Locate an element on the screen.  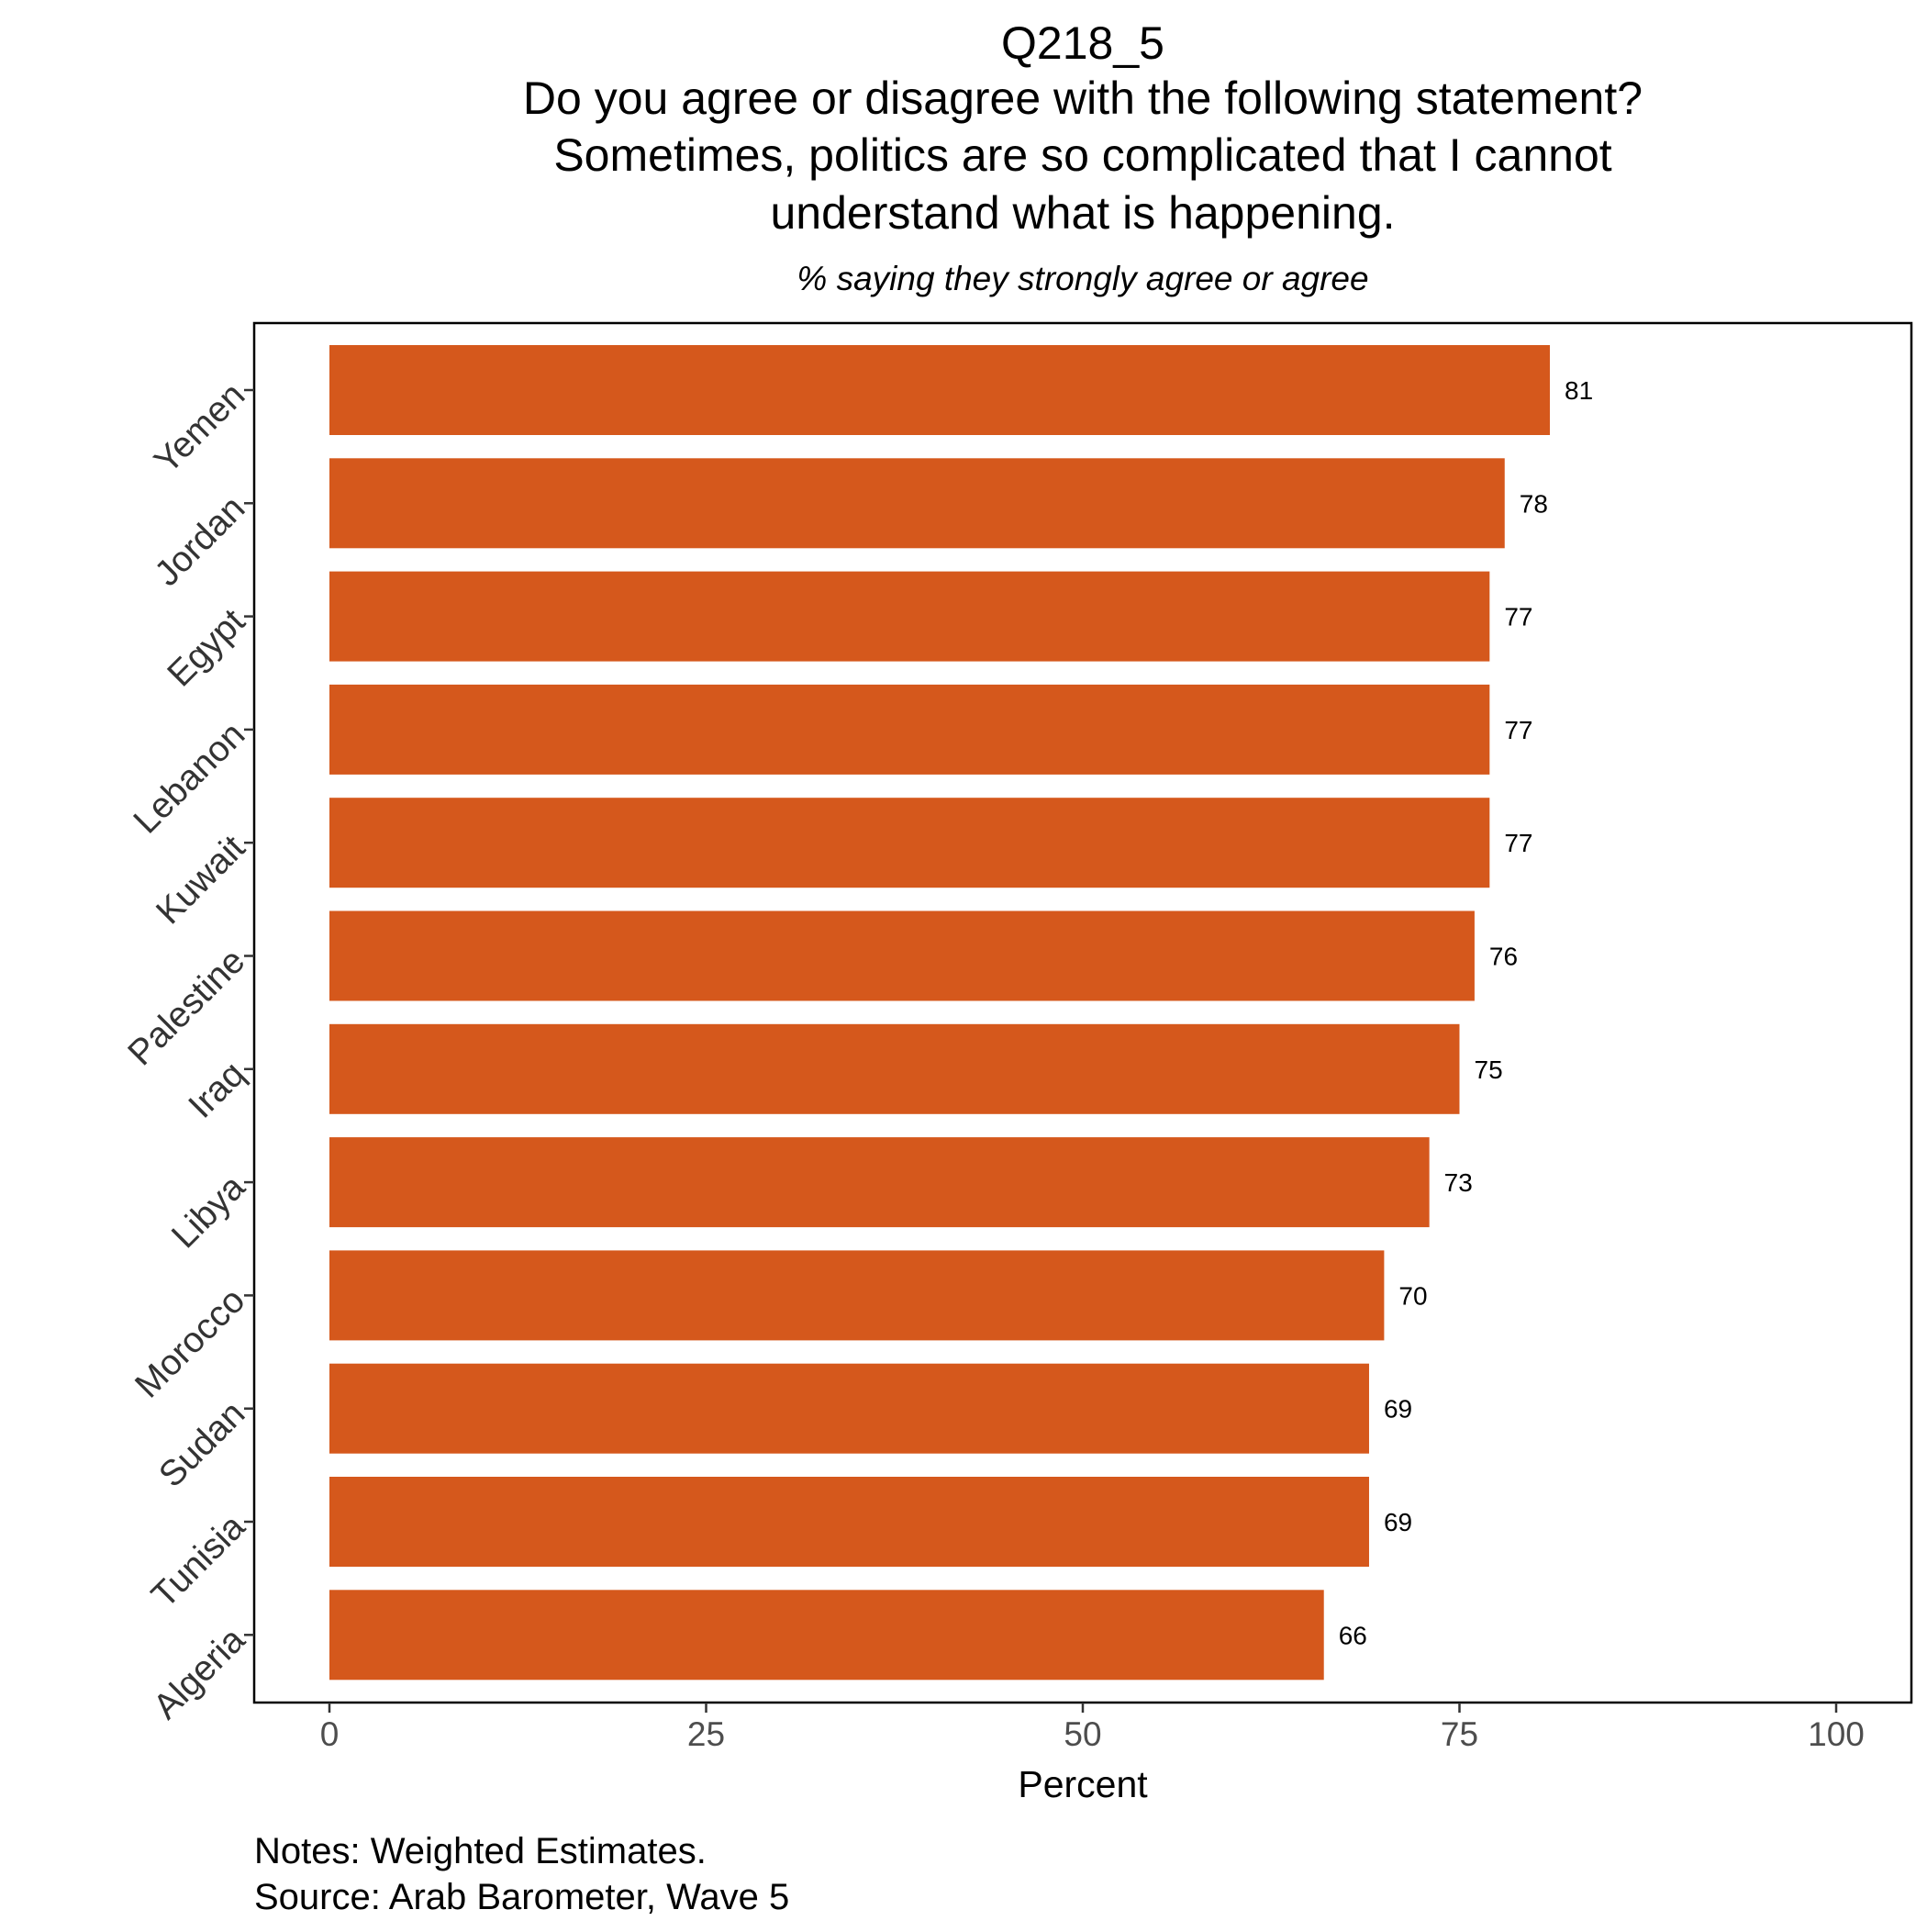
y-tick-label: Egypt is located at coordinates (206, 647).